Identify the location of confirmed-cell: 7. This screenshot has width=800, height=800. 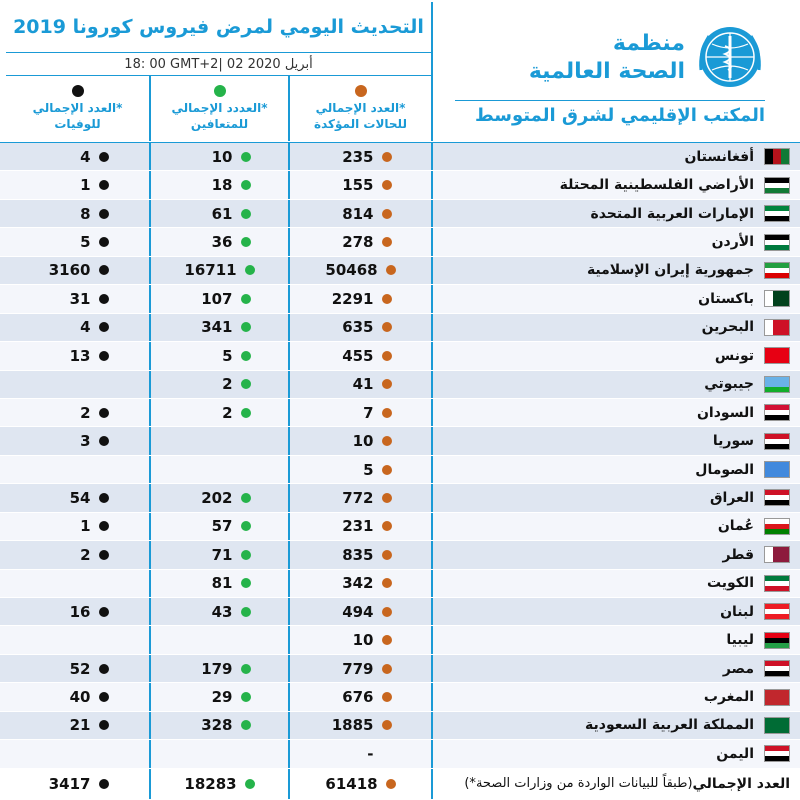
(361, 412).